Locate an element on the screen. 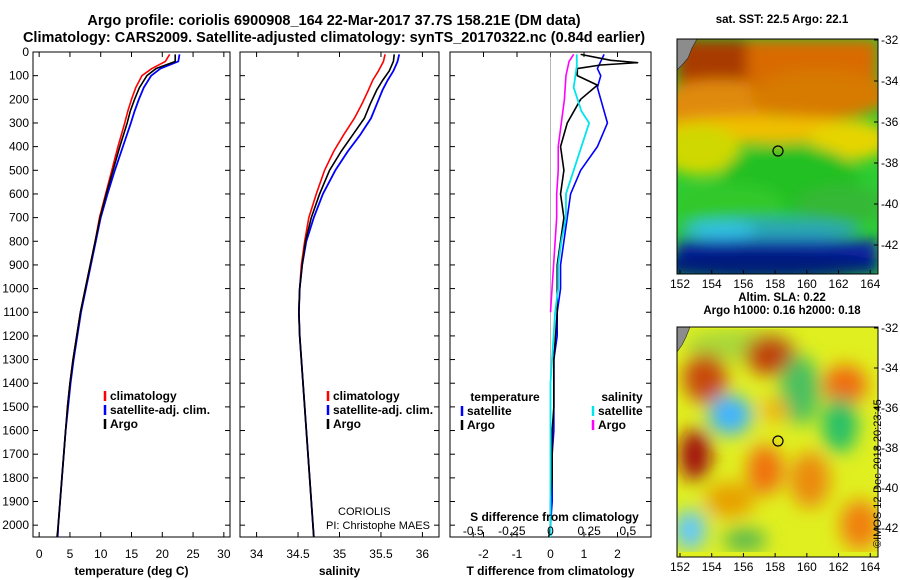  y-tick-label: 1600 is located at coordinates (15, 431).